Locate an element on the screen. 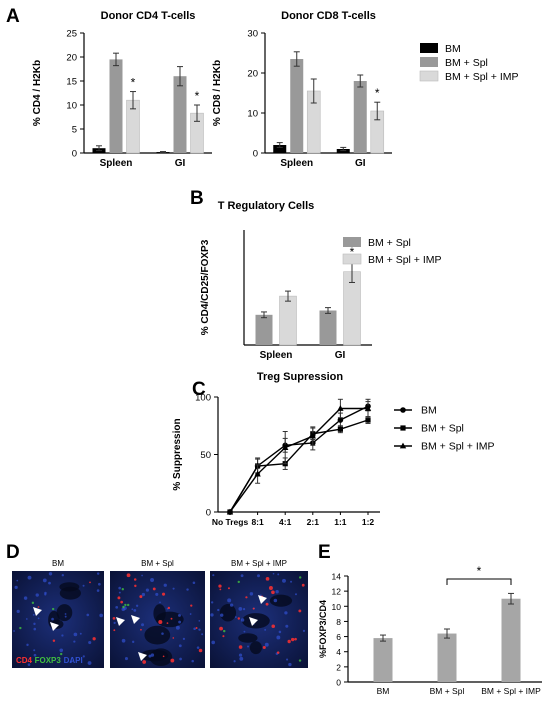  e-ylabel: %FOXP3/CD4 is located at coordinates (323, 629).